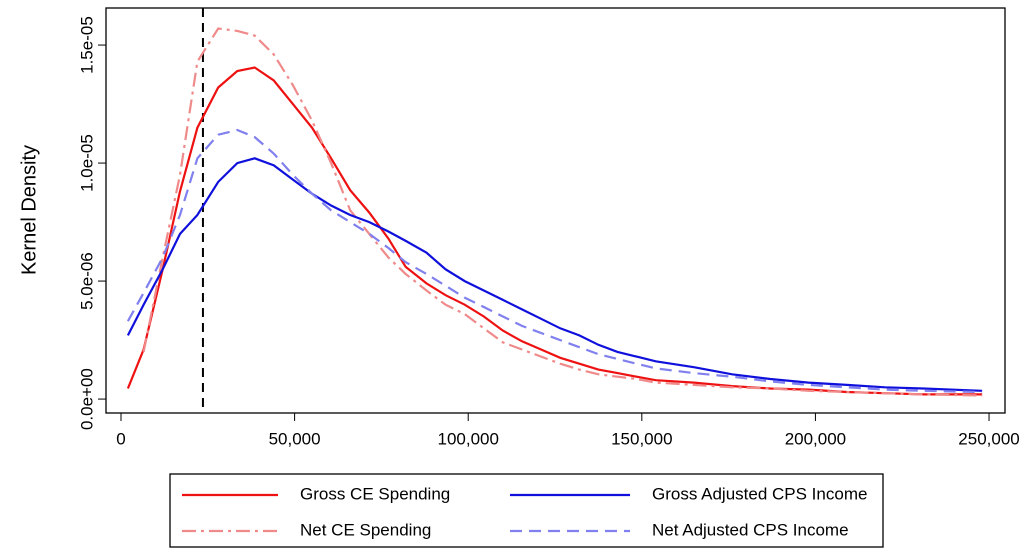 The image size is (1032, 556). Describe the element at coordinates (86, 399) in the screenshot. I see `y-tick-label: 0.0e+00` at that location.